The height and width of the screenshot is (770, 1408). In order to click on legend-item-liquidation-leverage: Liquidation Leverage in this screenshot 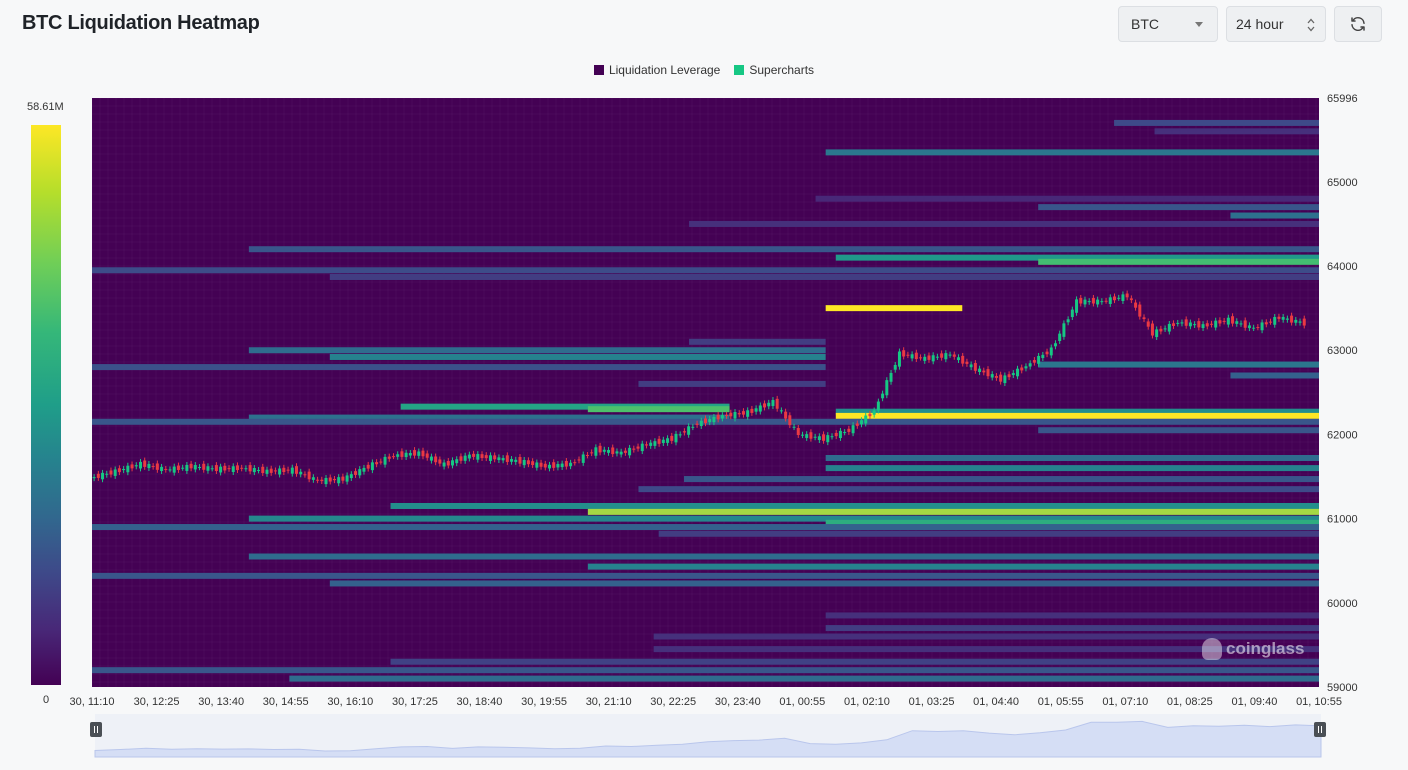, I will do `click(656, 70)`.